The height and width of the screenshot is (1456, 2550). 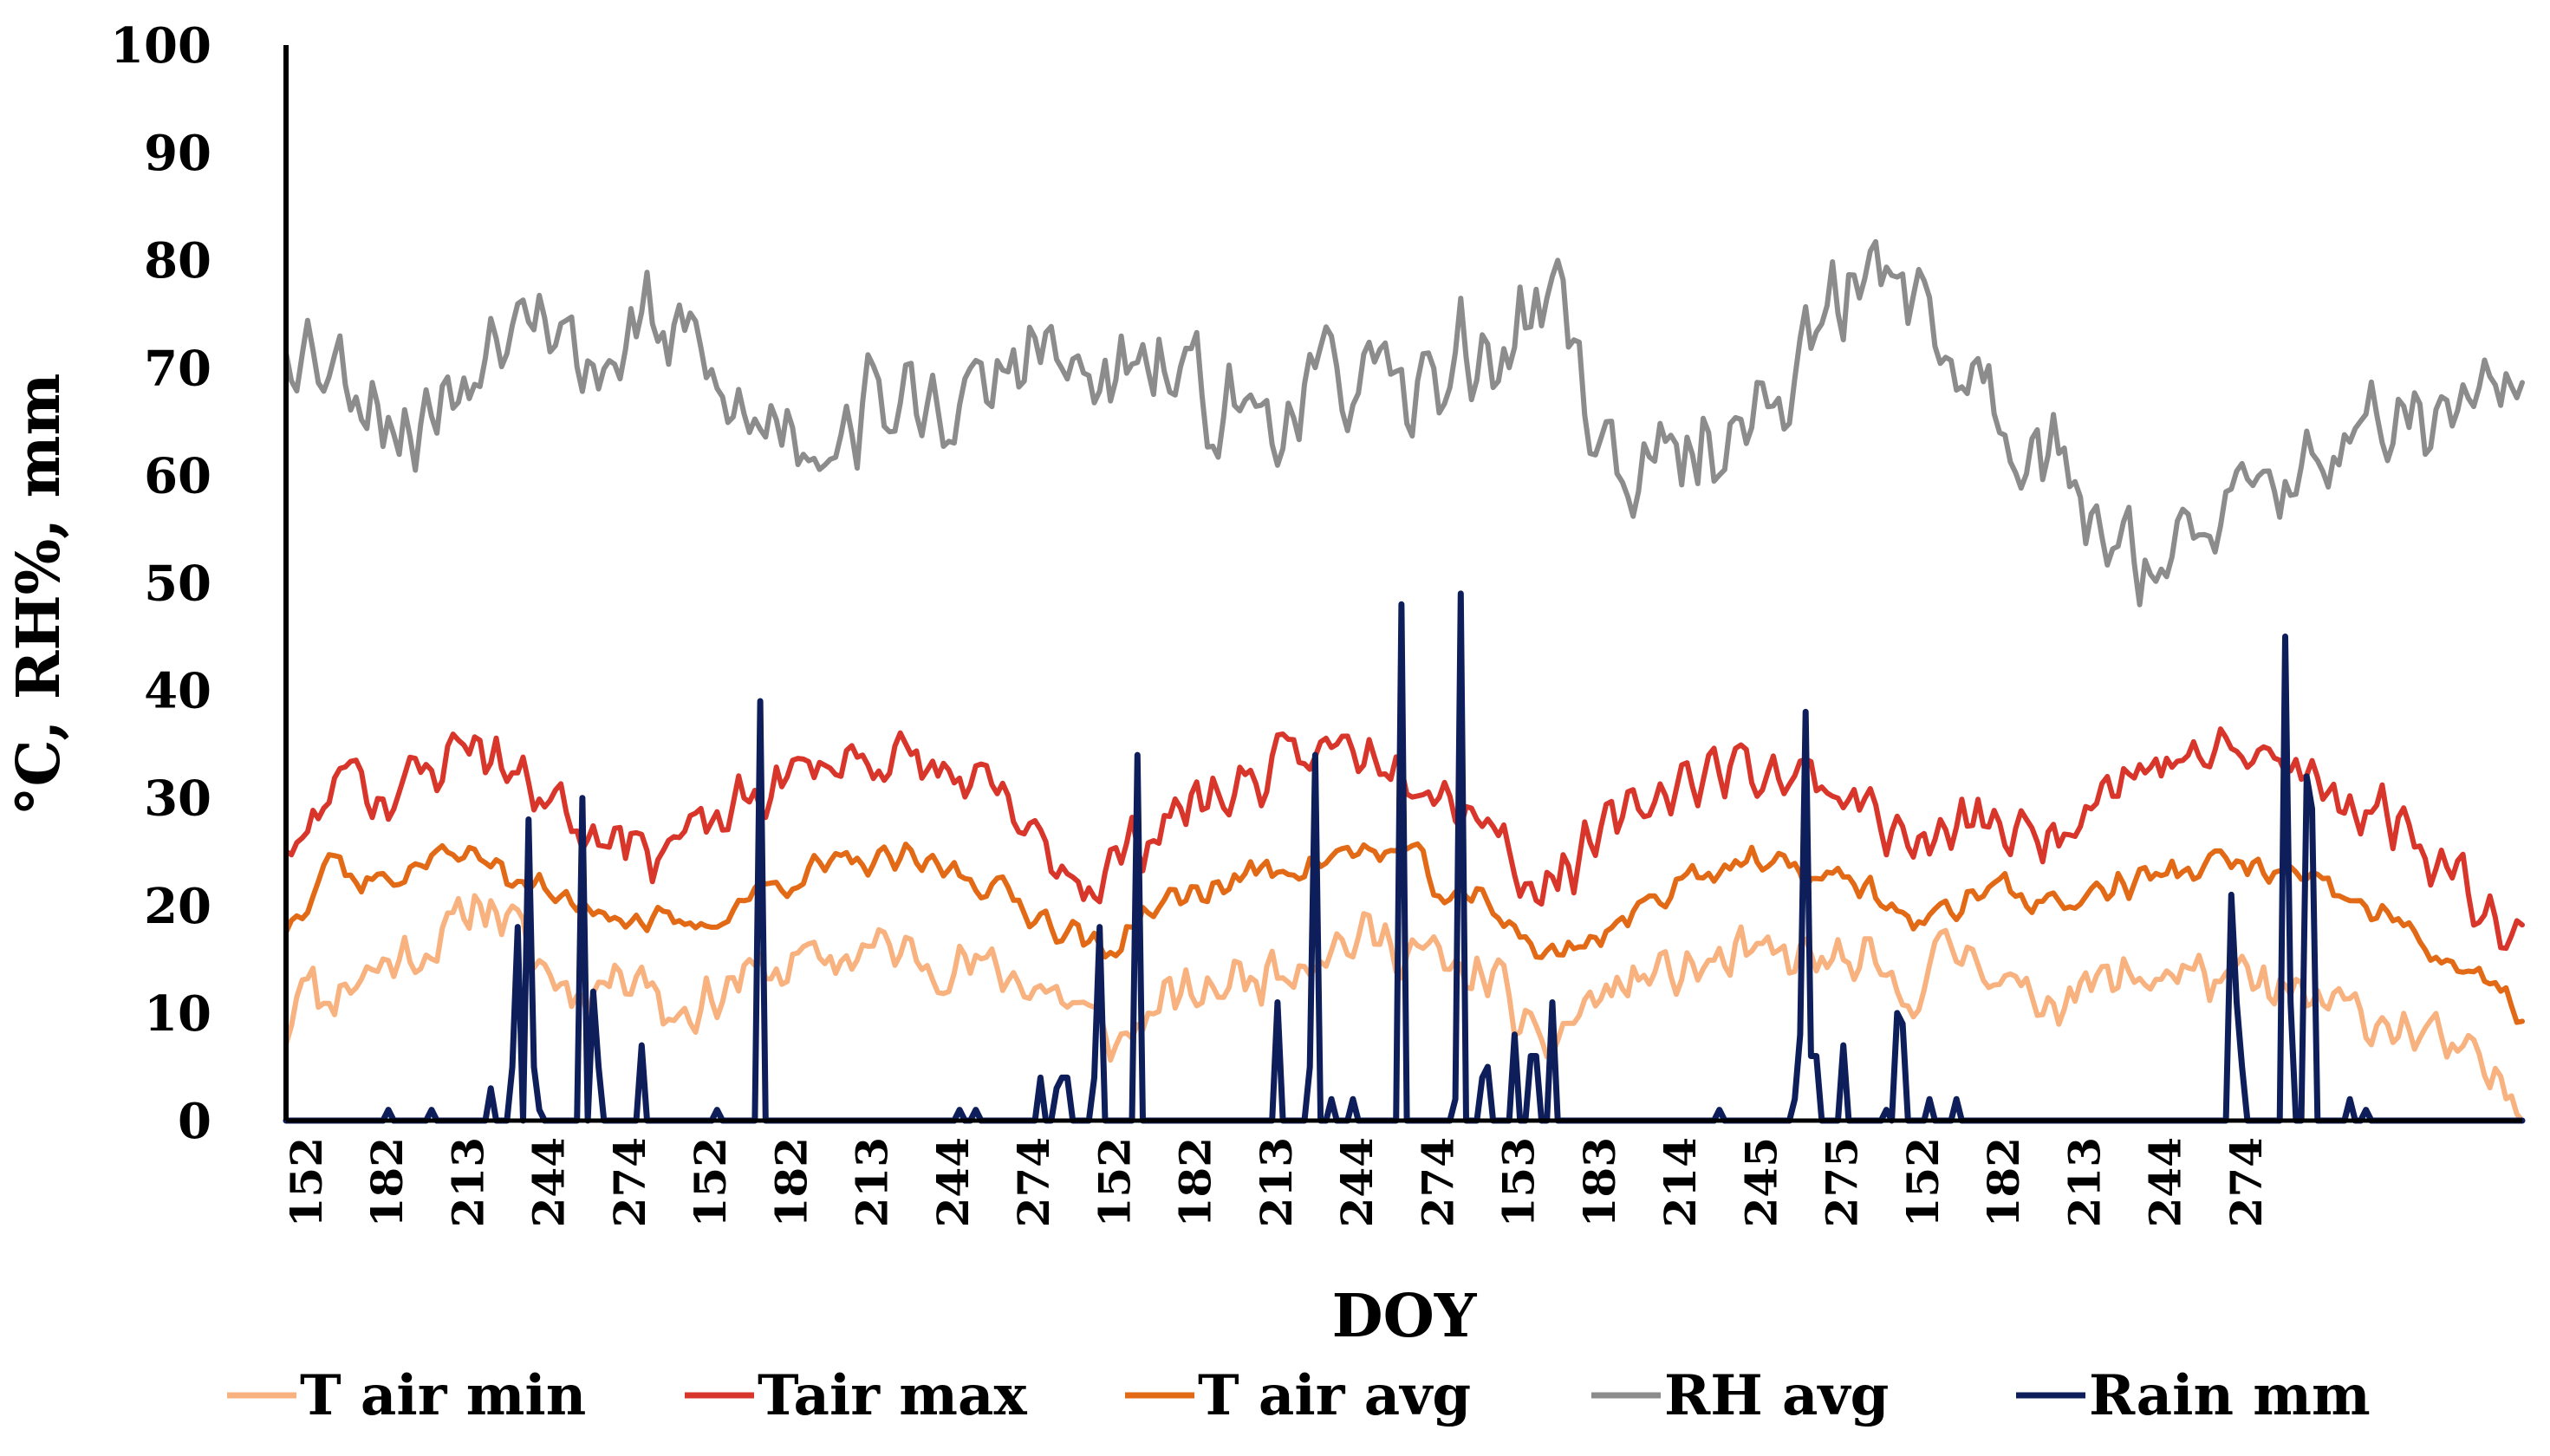 I want to click on y-tick-label: 80, so click(x=178, y=260).